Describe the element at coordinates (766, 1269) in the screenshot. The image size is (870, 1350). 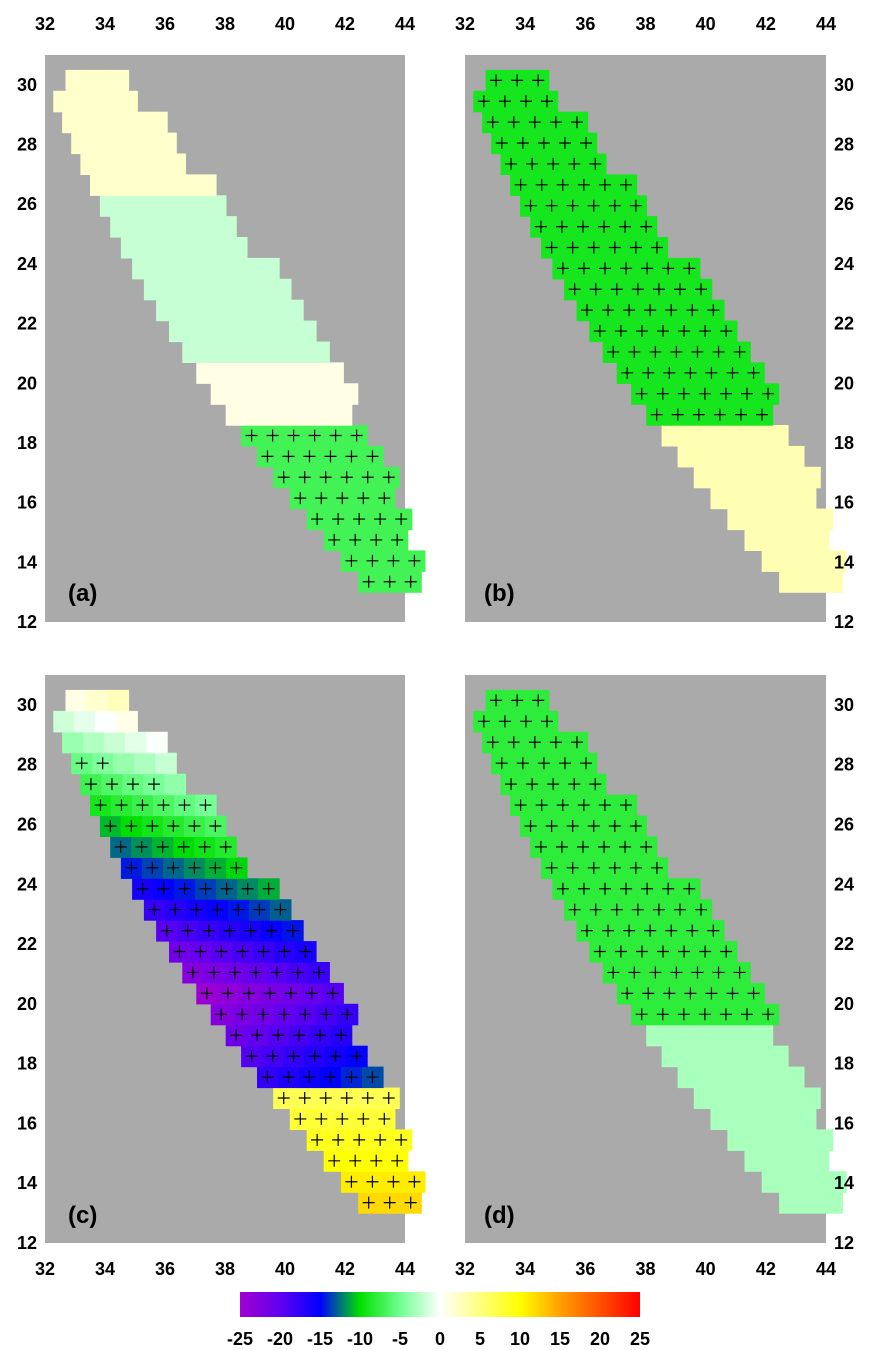
I see `x-tick-label: 42` at that location.